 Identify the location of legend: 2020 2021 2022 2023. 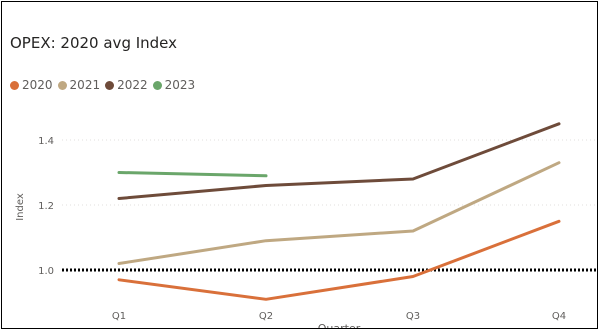
(105, 85).